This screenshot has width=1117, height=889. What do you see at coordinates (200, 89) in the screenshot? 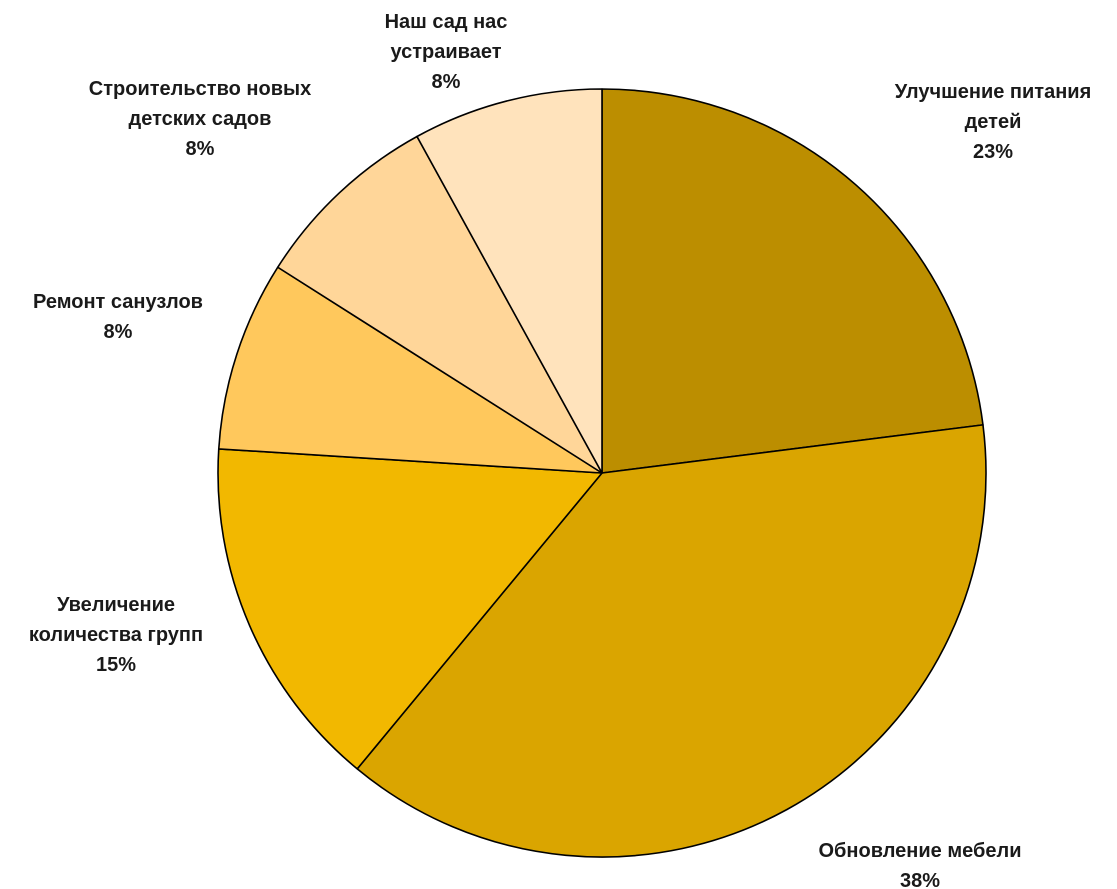
I see `slice-name-label: Строительство новых` at bounding box center [200, 89].